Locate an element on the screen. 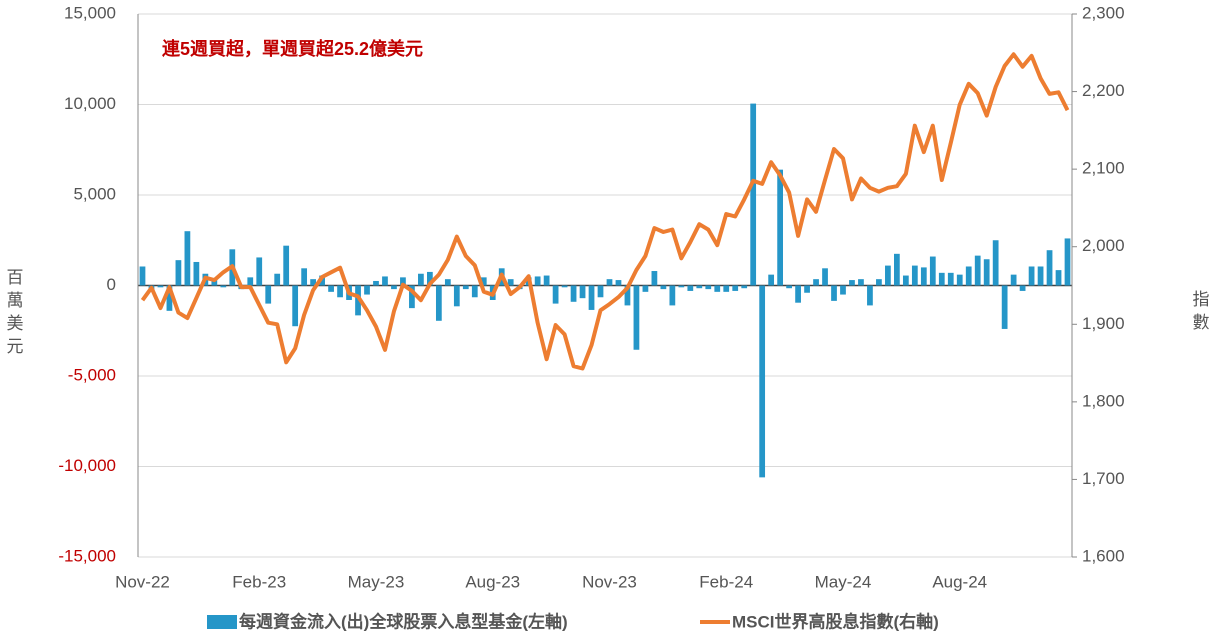  legend-label: 每週資金流入(出)全球股票入息型基金(左軸) is located at coordinates (403, 621).